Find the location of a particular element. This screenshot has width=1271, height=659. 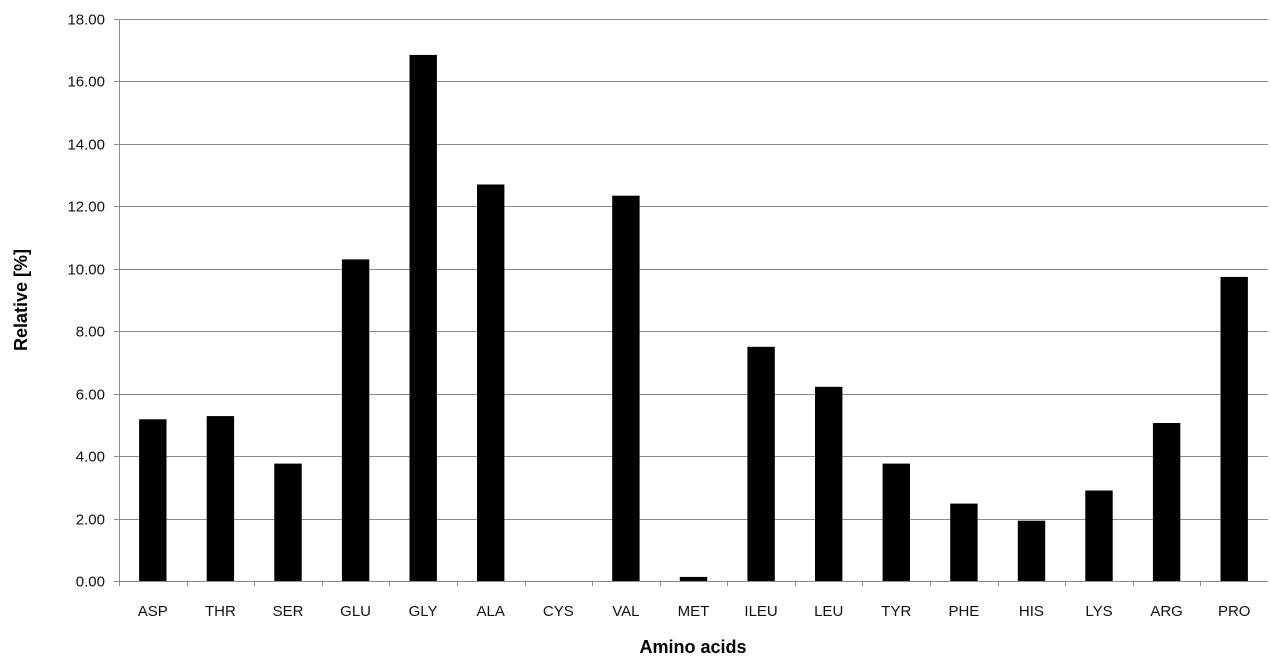

x-tick-label: LEU is located at coordinates (828, 611).